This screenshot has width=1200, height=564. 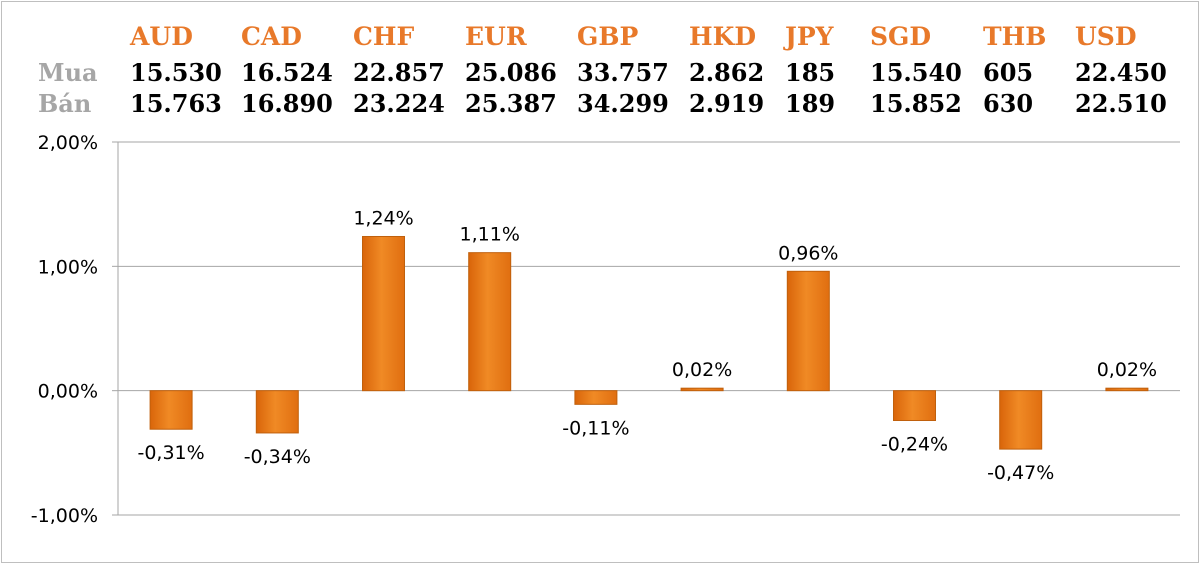 I want to click on sell-rate-cad: 16.890, so click(x=287, y=103).